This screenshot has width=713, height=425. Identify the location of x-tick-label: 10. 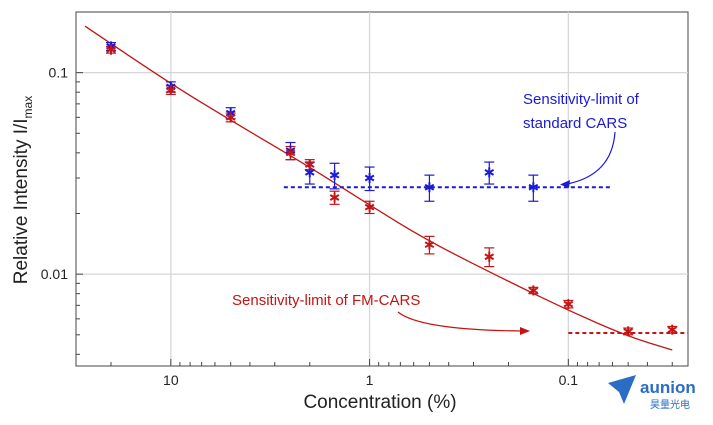
(171, 380).